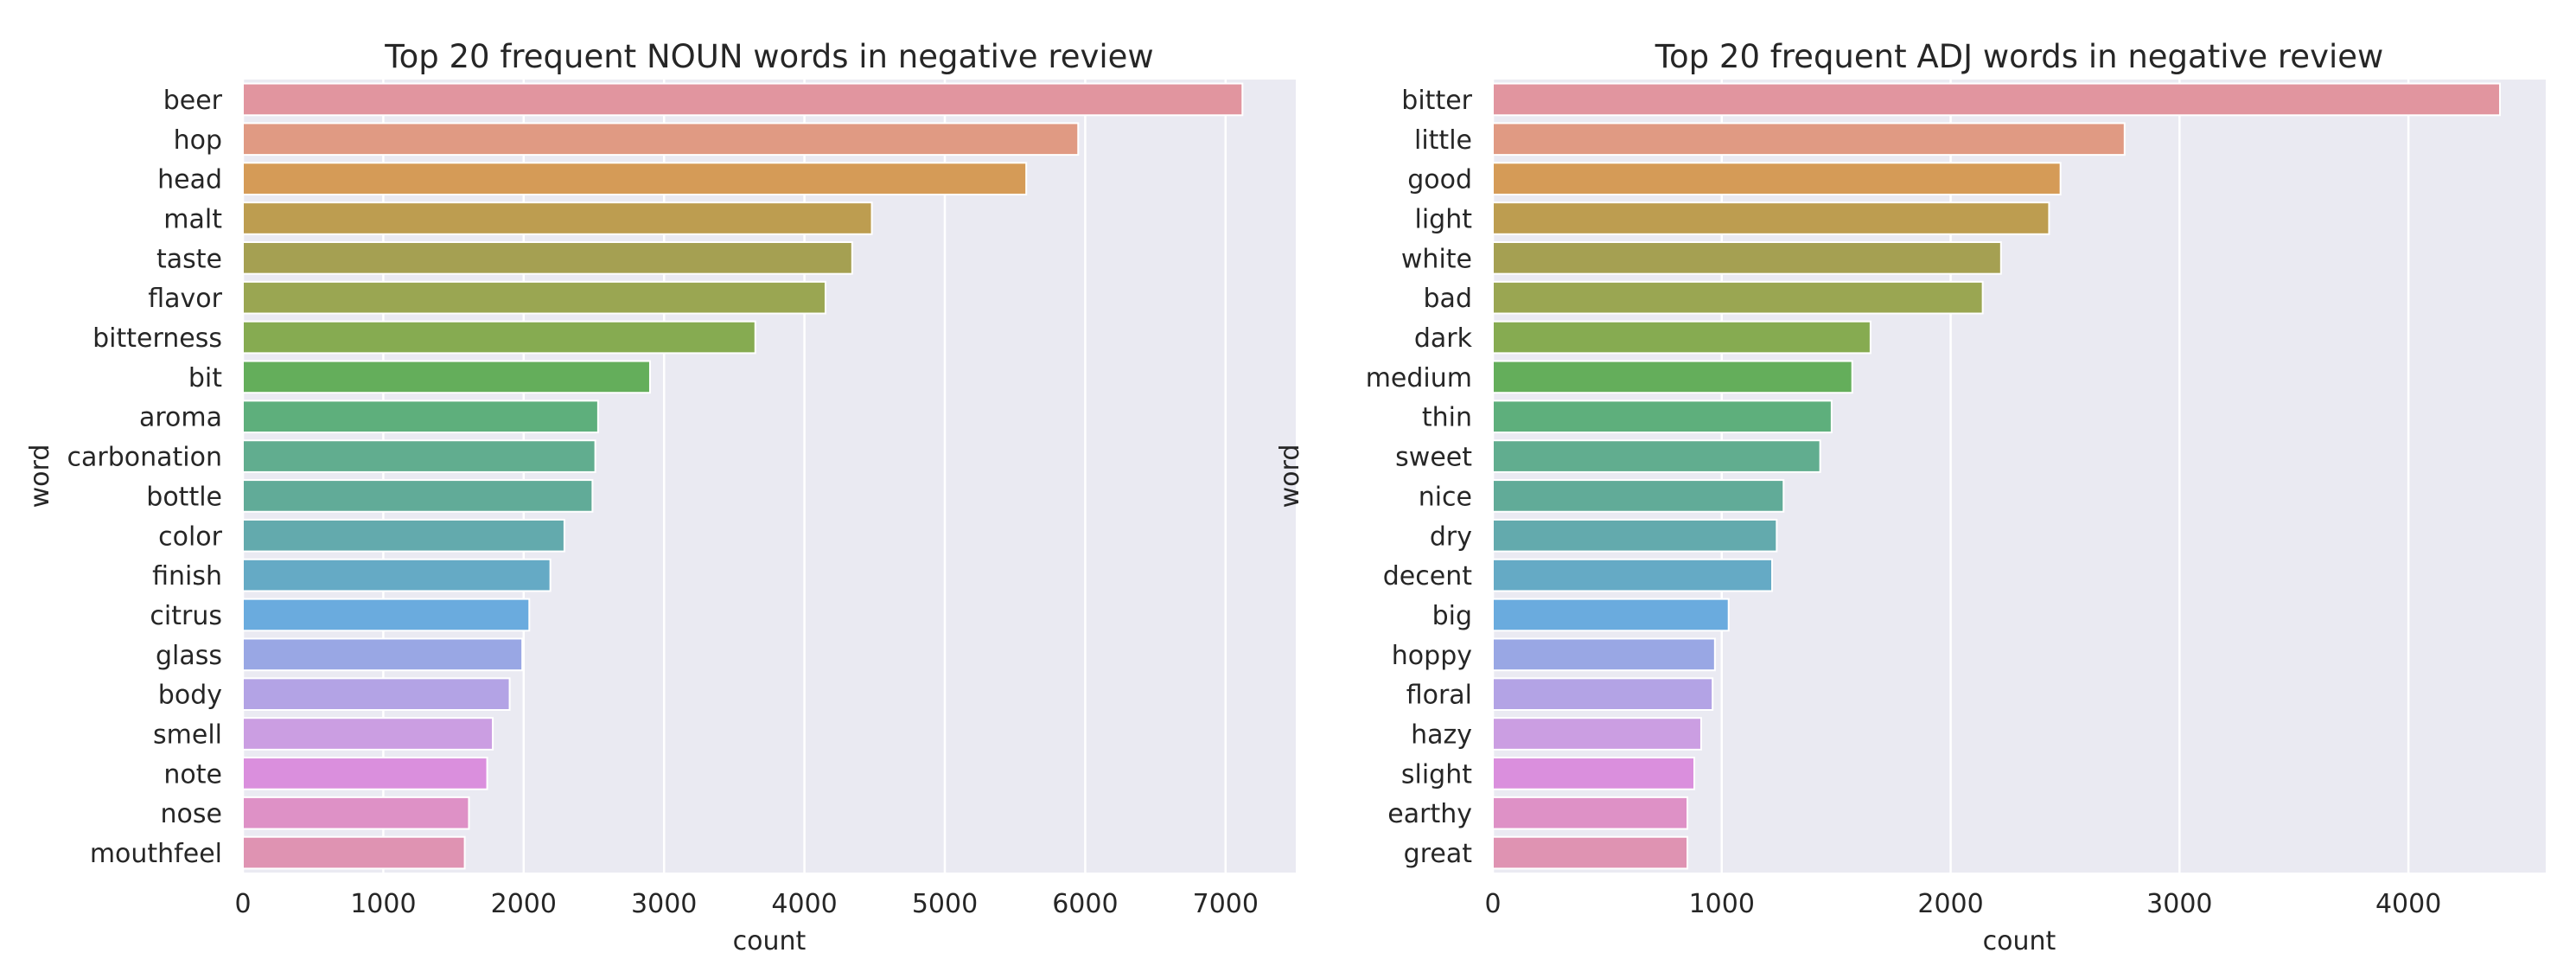  What do you see at coordinates (1590, 813) in the screenshot?
I see `adj-bar-earthy` at bounding box center [1590, 813].